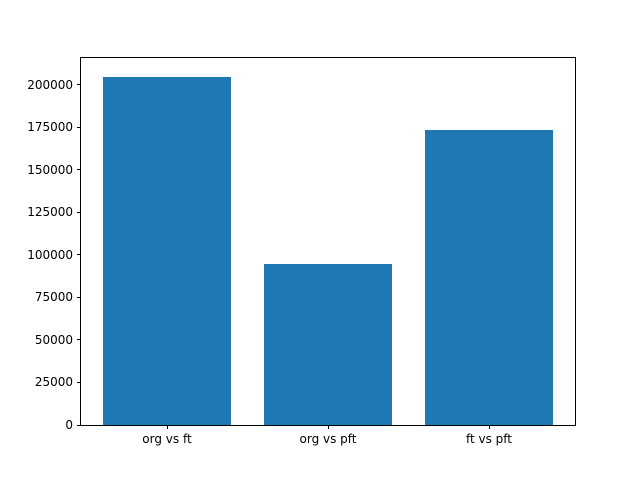 This screenshot has width=640, height=480. What do you see at coordinates (328, 344) in the screenshot?
I see `bar-org-vs-pft` at bounding box center [328, 344].